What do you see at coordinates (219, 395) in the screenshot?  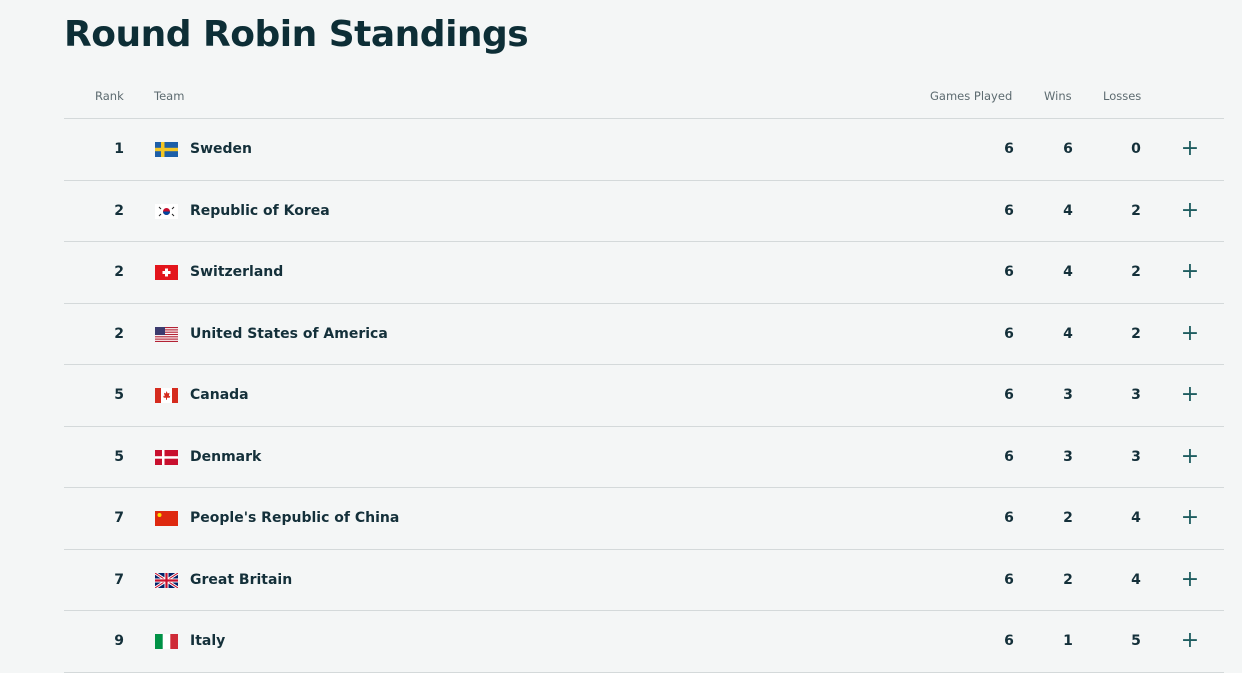 I see `team-name: Canada` at bounding box center [219, 395].